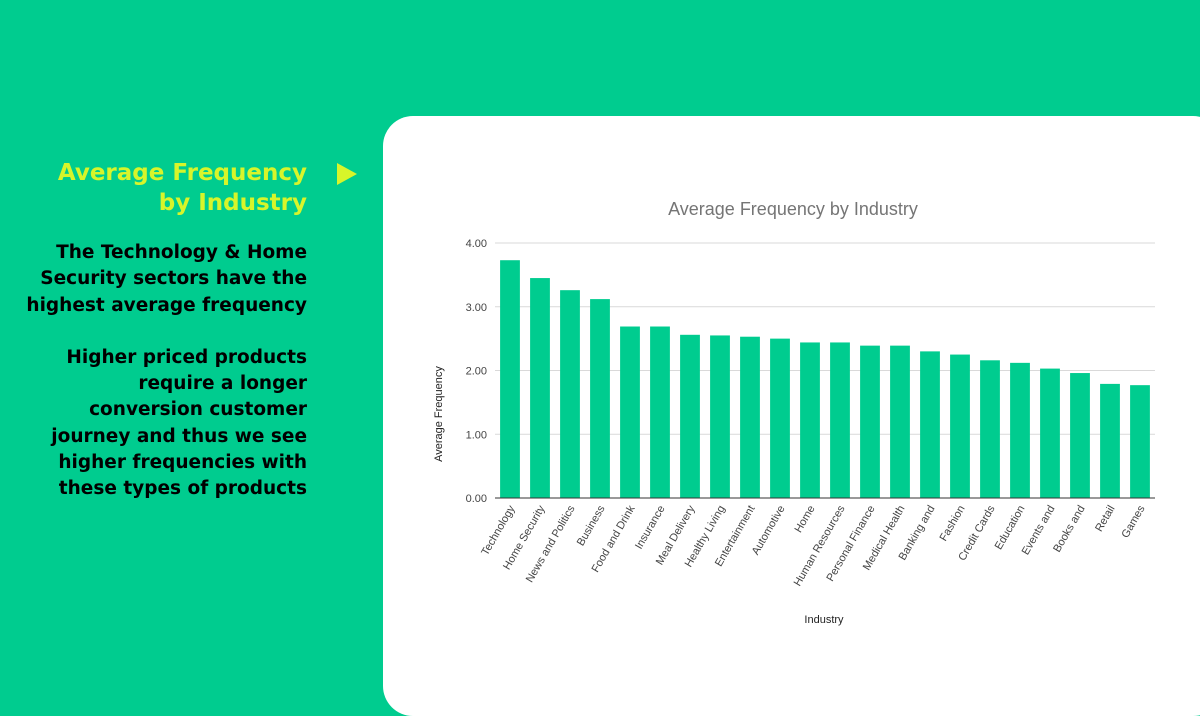 The width and height of the screenshot is (1200, 716). I want to click on x-tick-label: Retail, so click(1105, 519).